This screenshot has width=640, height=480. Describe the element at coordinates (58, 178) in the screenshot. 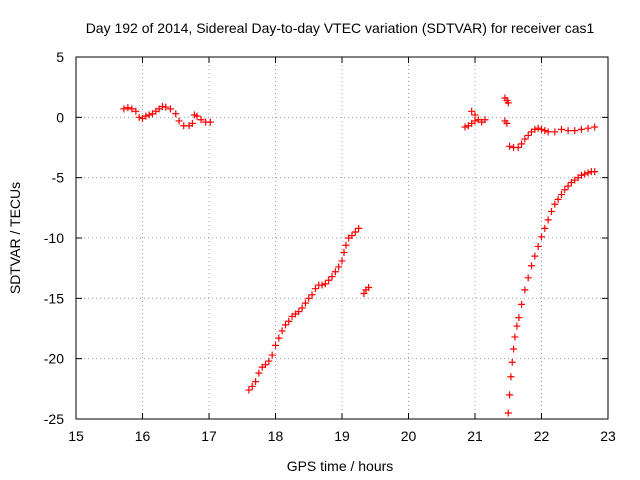

I see `y-tick-label: -5` at that location.